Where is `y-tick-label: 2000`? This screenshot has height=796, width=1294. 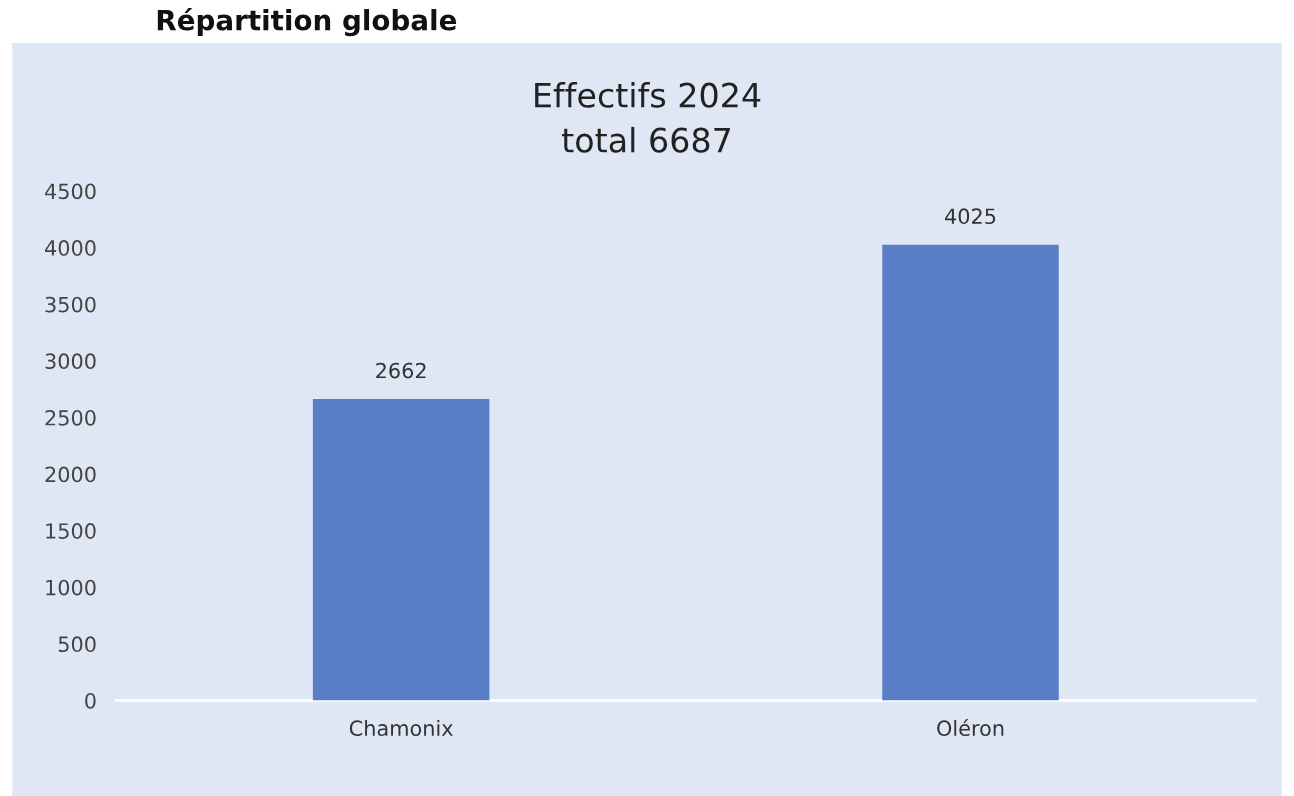
y-tick-label: 2000 is located at coordinates (70, 474).